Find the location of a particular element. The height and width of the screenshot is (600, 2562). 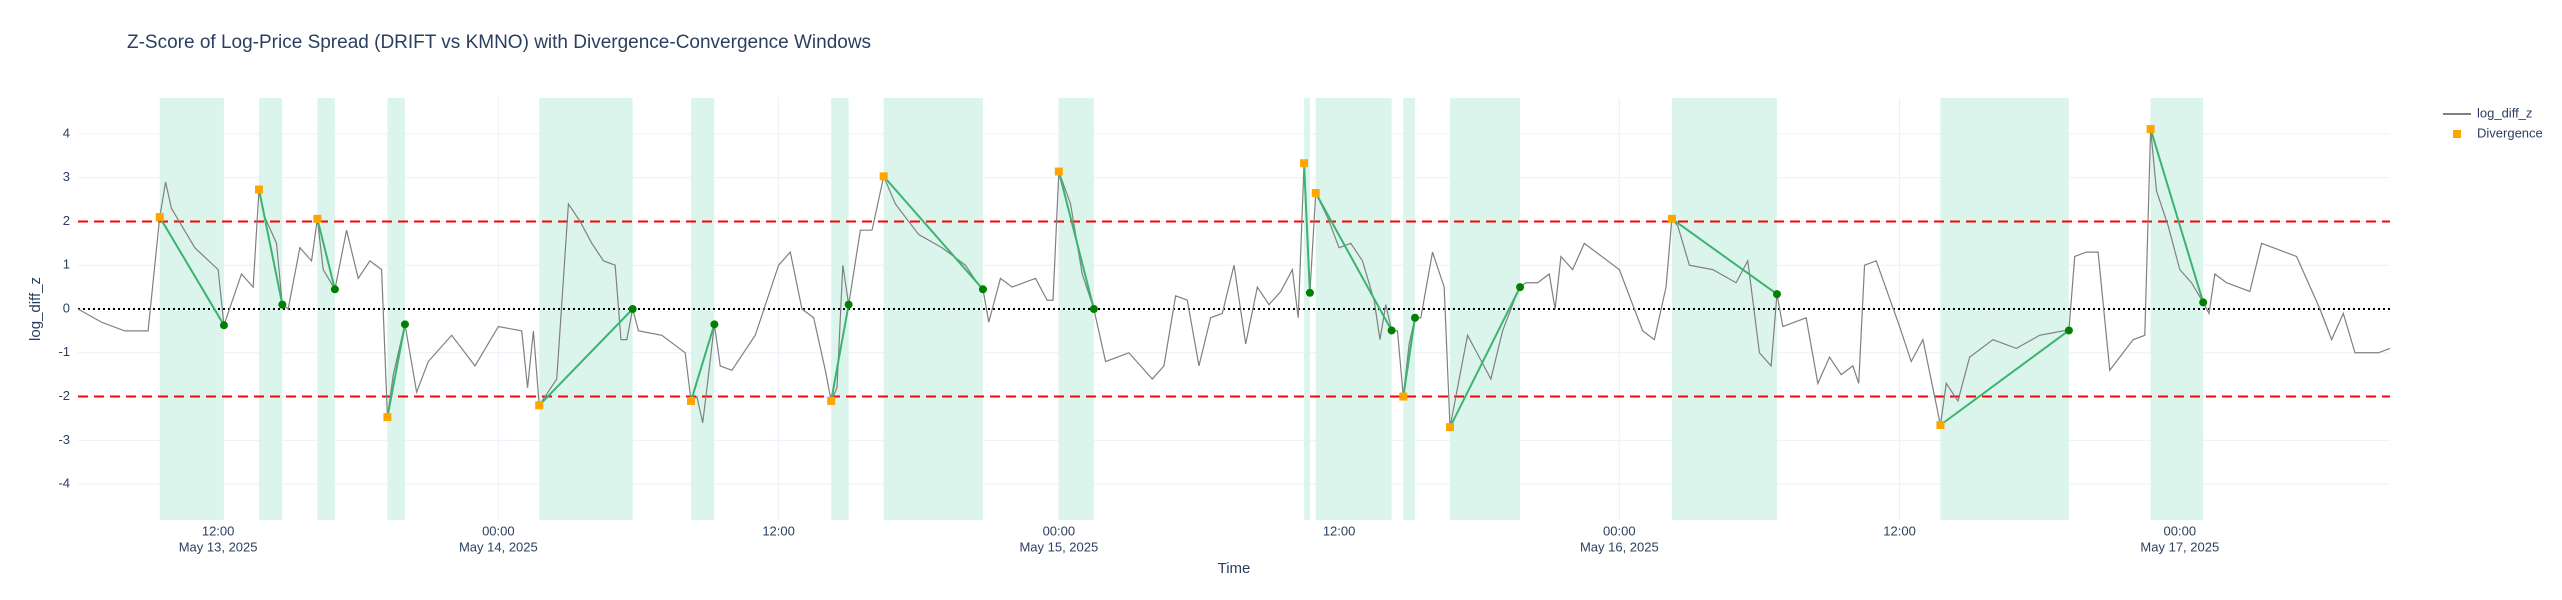

y-tick-label: 1 is located at coordinates (66, 264).